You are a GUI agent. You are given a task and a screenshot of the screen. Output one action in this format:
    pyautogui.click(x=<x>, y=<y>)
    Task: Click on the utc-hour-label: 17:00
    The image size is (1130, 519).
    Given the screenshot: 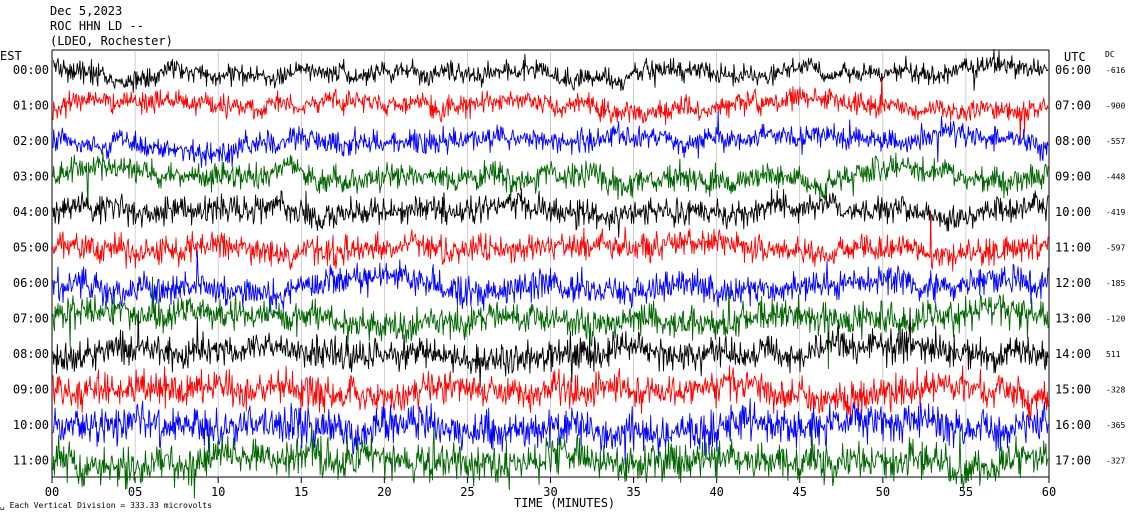 What is the action you would take?
    pyautogui.click(x=1073, y=461)
    